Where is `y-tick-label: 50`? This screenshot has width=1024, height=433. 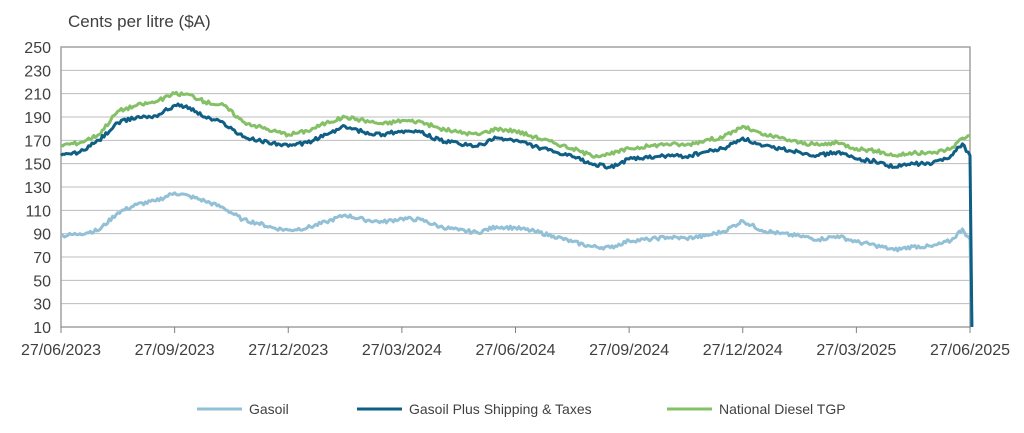
y-tick-label: 50 is located at coordinates (42, 281).